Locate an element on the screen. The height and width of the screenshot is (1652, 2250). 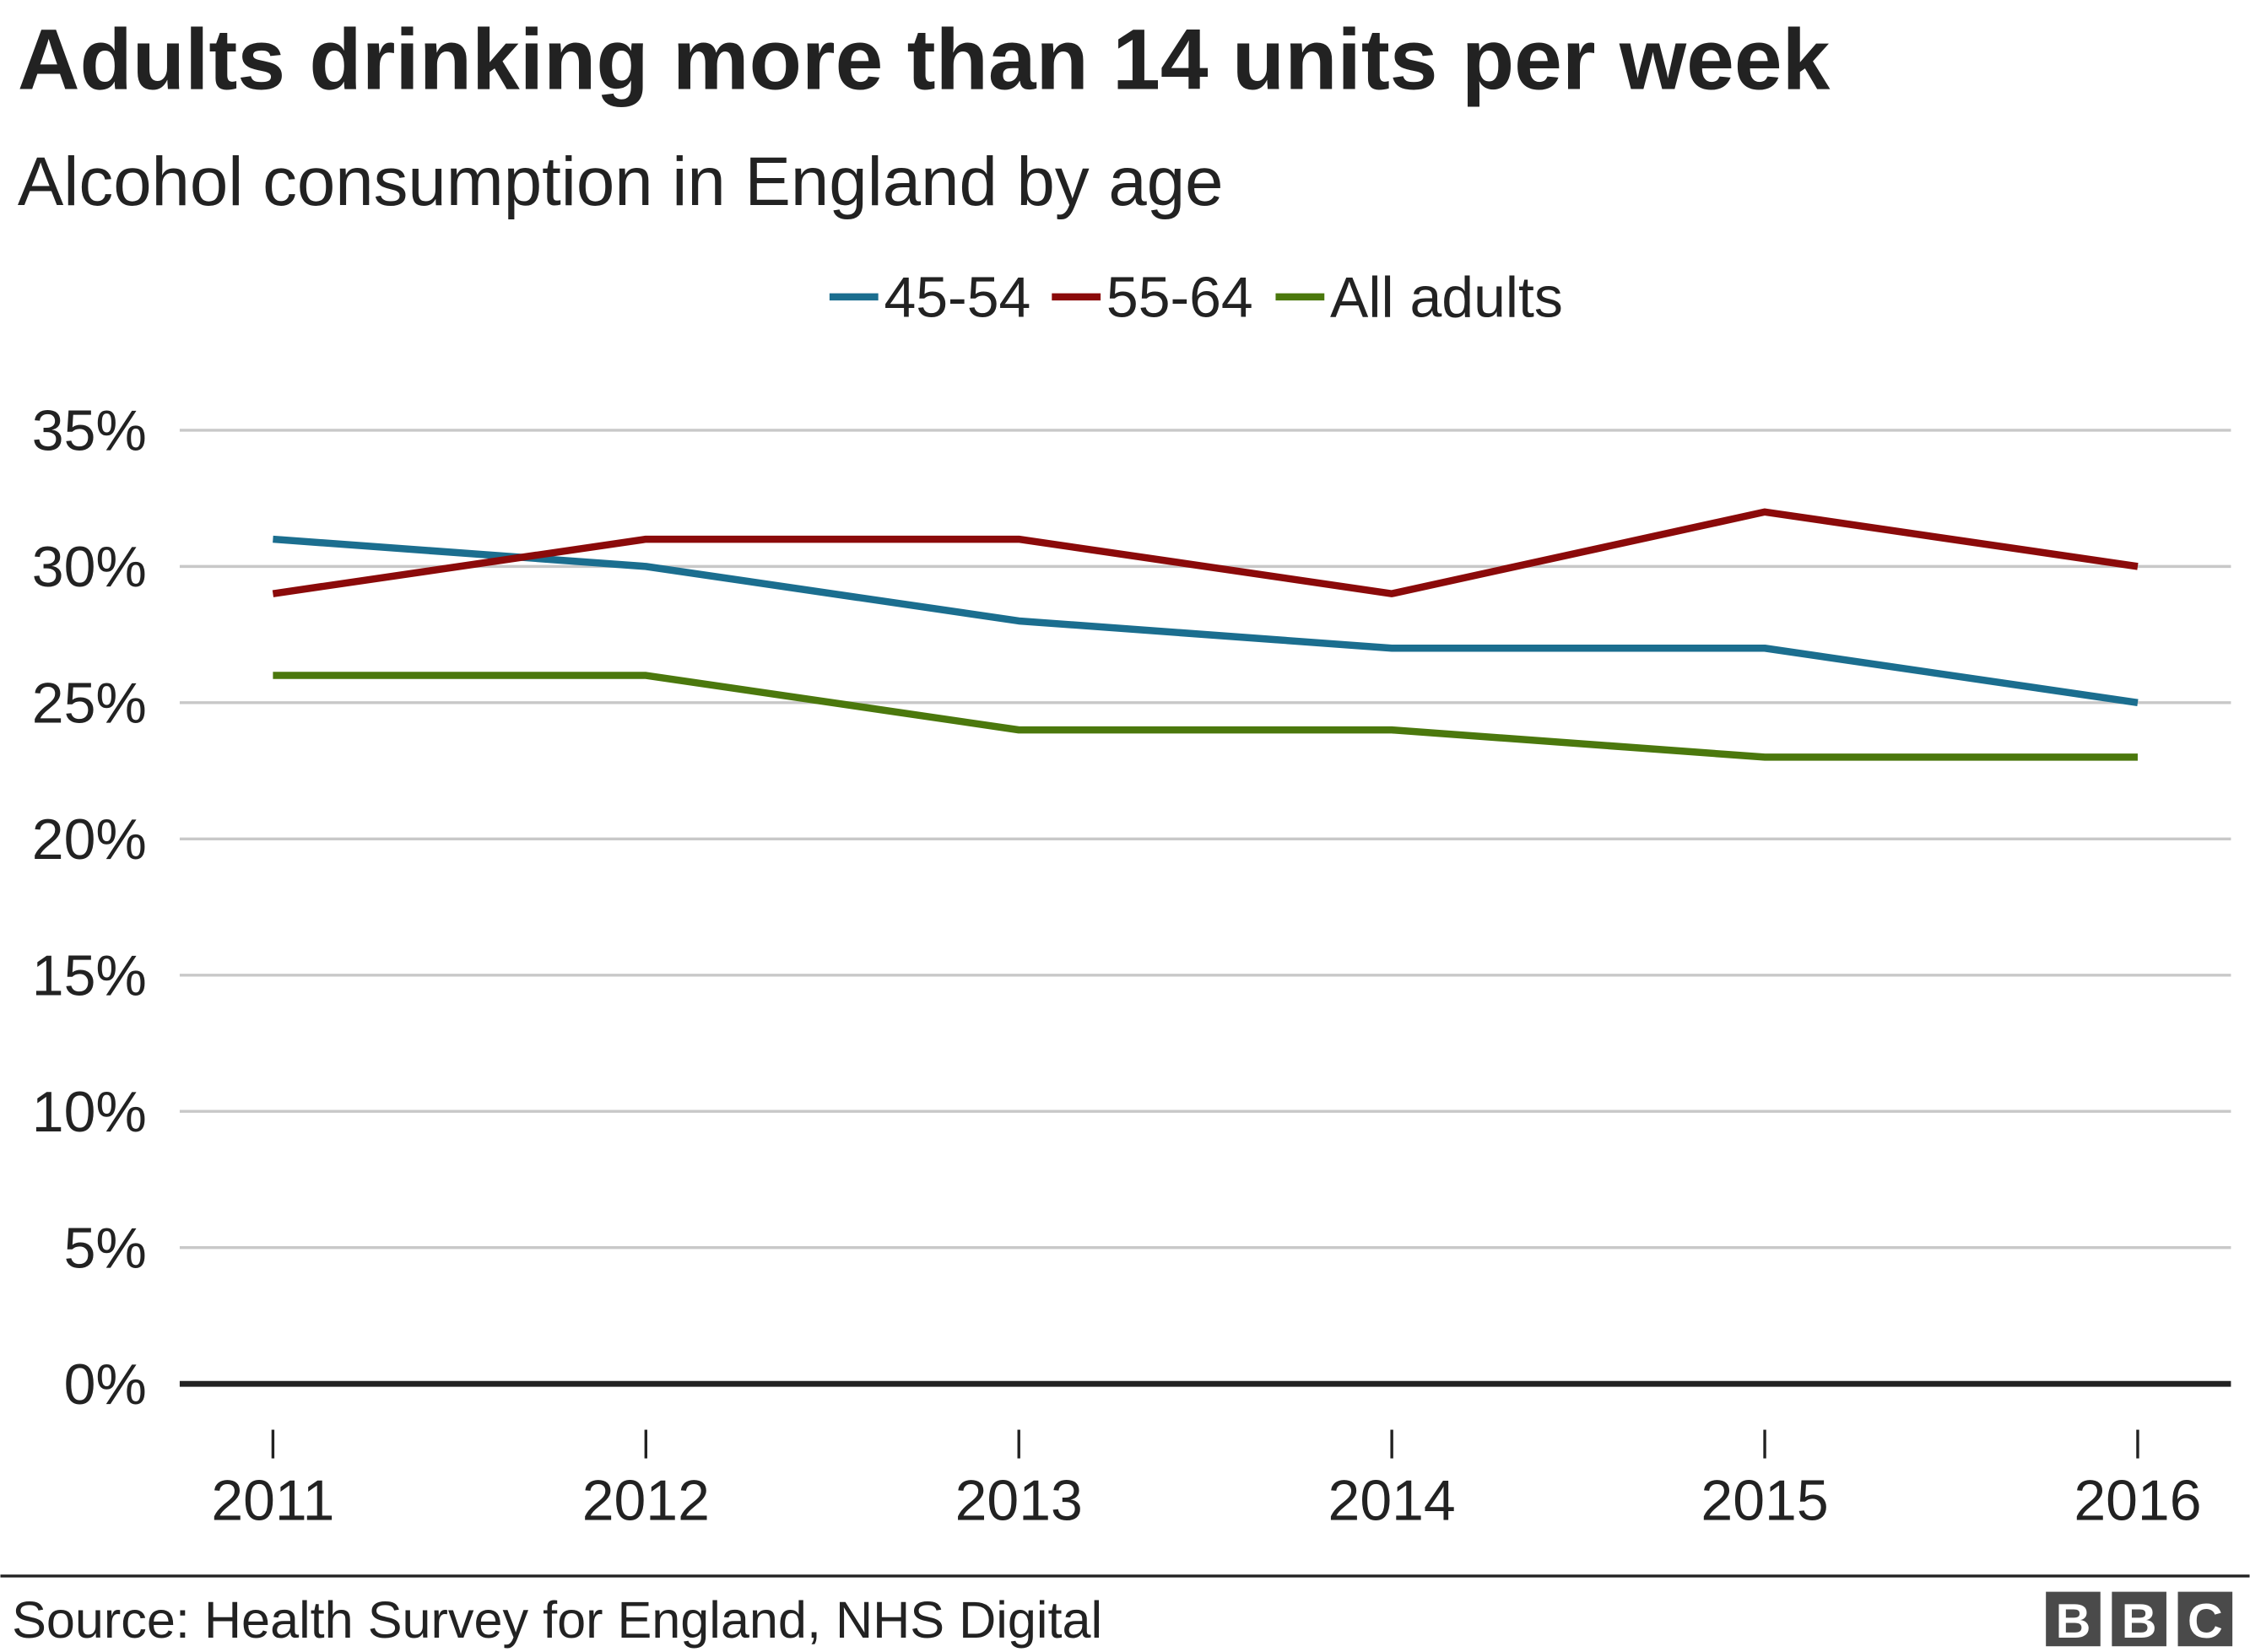
y-tick-label: 20% is located at coordinates (89, 839).